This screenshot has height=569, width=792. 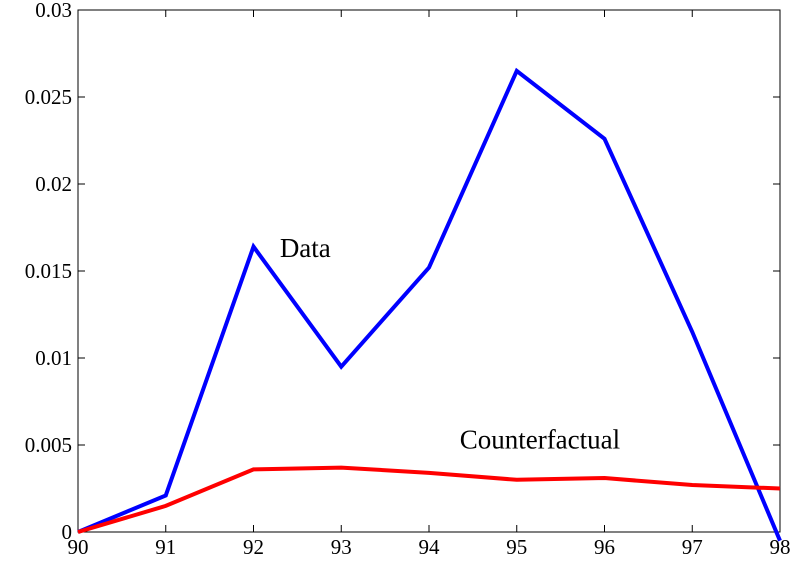 I want to click on x-tick-label: 90, so click(x=78, y=547).